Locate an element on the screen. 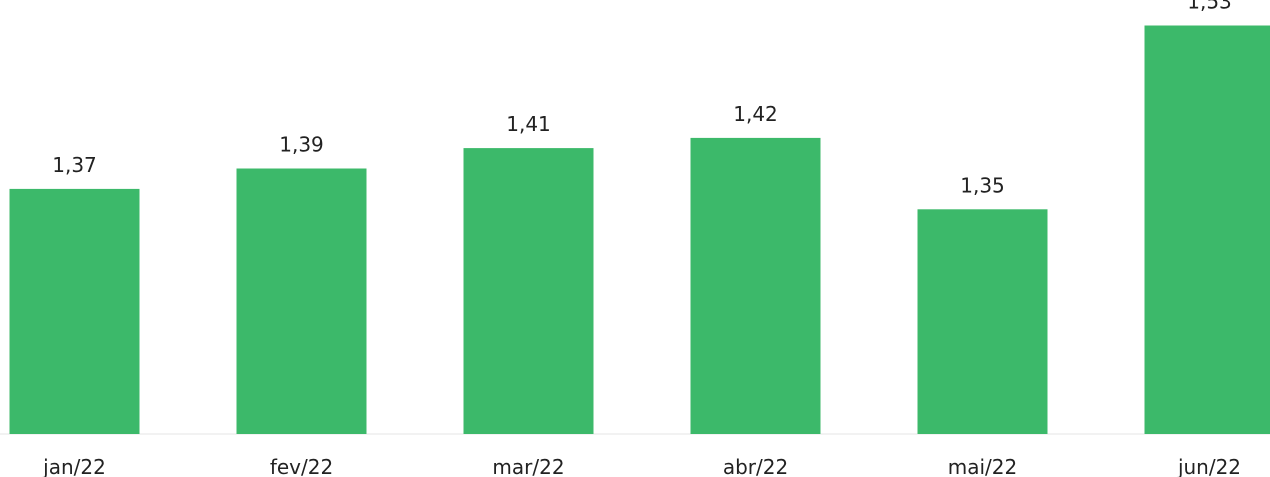 The image size is (1270, 477). bar-mar/22 is located at coordinates (528, 291).